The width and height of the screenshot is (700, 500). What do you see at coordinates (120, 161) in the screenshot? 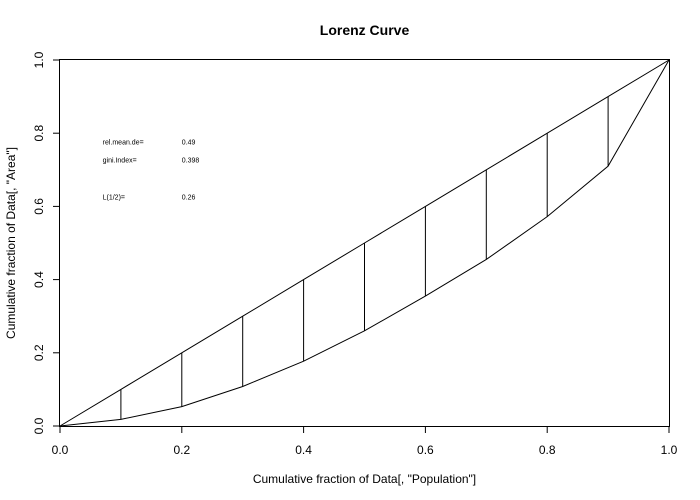
I see `stat-label: gini.Index=` at bounding box center [120, 161].